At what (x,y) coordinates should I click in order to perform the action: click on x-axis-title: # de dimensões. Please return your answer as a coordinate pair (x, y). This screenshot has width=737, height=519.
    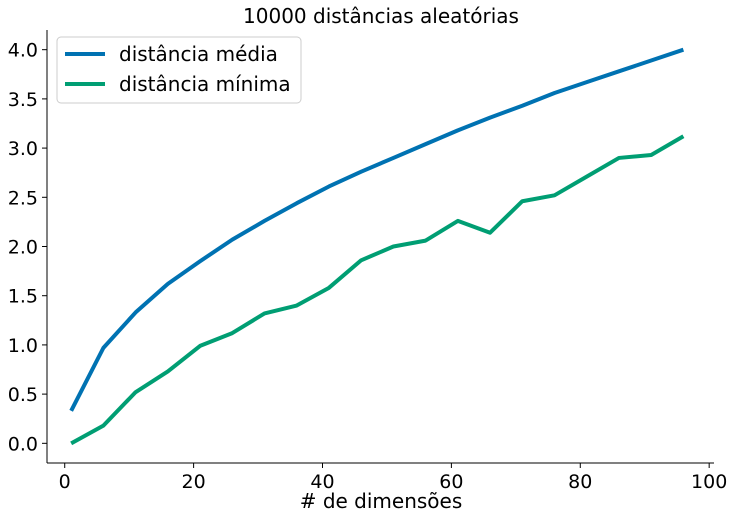
    Looking at the image, I should click on (381, 501).